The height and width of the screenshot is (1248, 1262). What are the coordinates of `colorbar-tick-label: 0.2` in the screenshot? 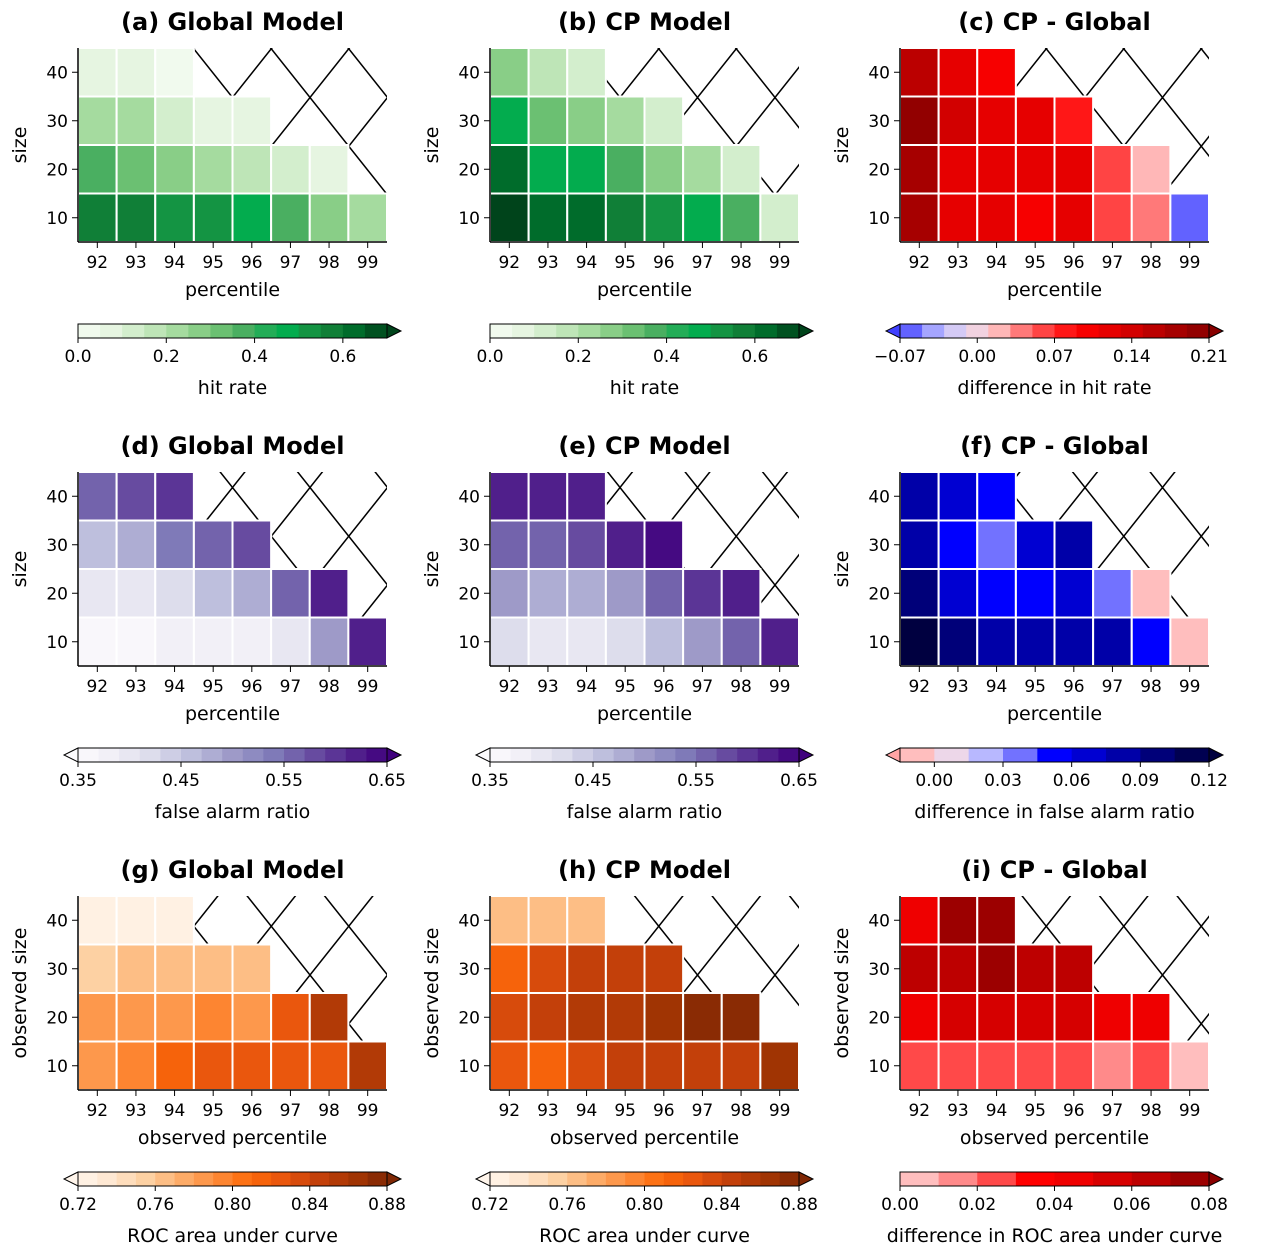 It's located at (166, 357).